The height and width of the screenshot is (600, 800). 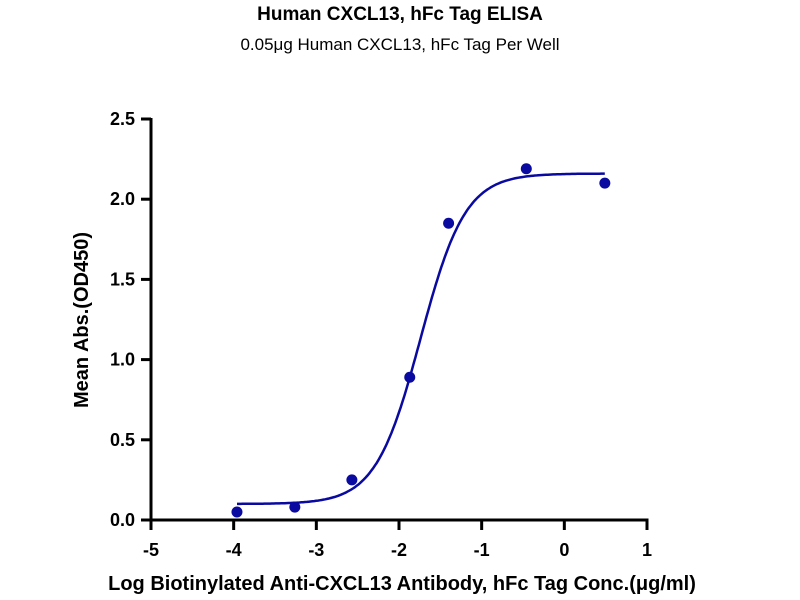 What do you see at coordinates (316, 550) in the screenshot?
I see `x-tick-label: -3` at bounding box center [316, 550].